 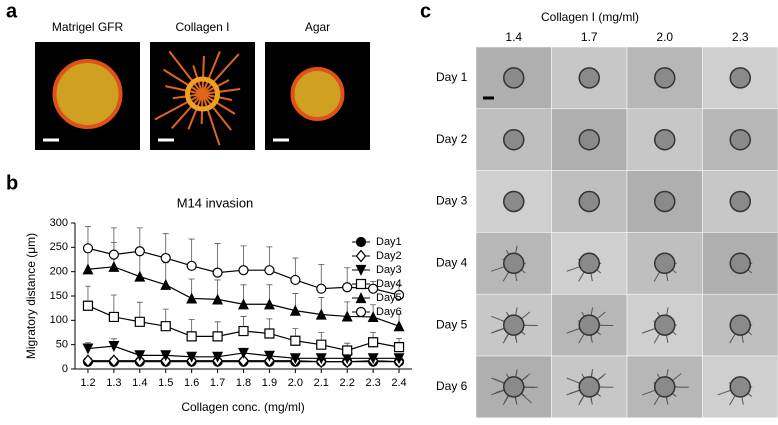 I want to click on x-tick-label: 2.3, so click(x=372, y=383).